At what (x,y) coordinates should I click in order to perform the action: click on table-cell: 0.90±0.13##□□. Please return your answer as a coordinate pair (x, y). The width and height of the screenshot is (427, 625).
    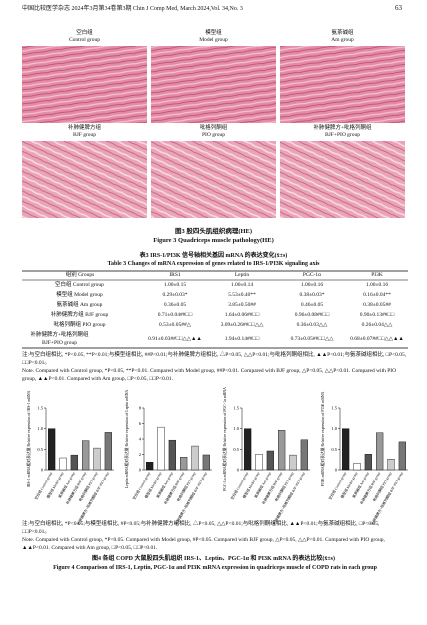
    Looking at the image, I should click on (377, 315).